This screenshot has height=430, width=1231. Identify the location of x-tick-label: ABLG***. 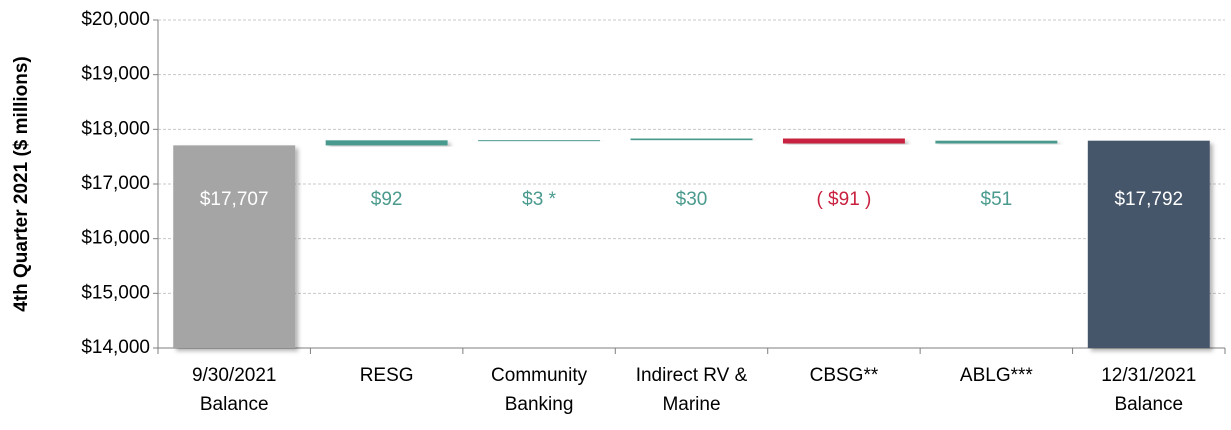
(996, 375).